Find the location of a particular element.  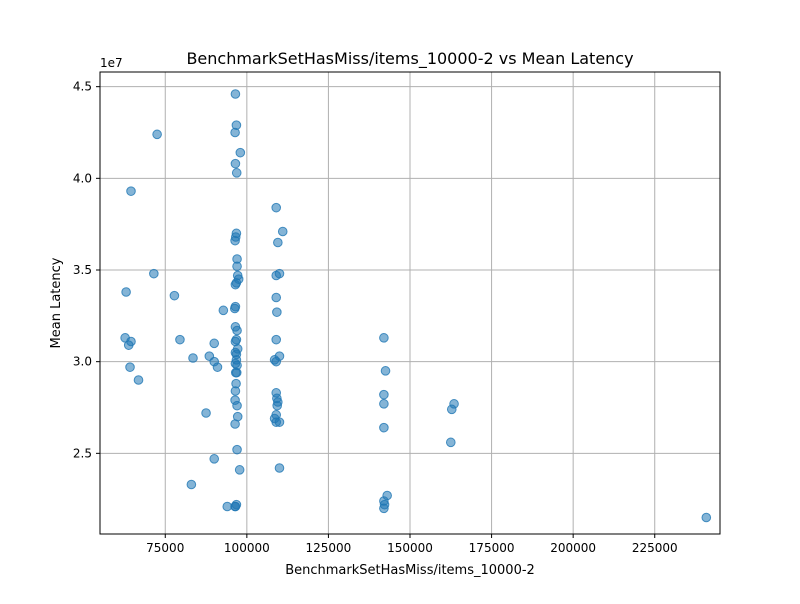

y-tick-label: 4.0 is located at coordinates (82, 178).